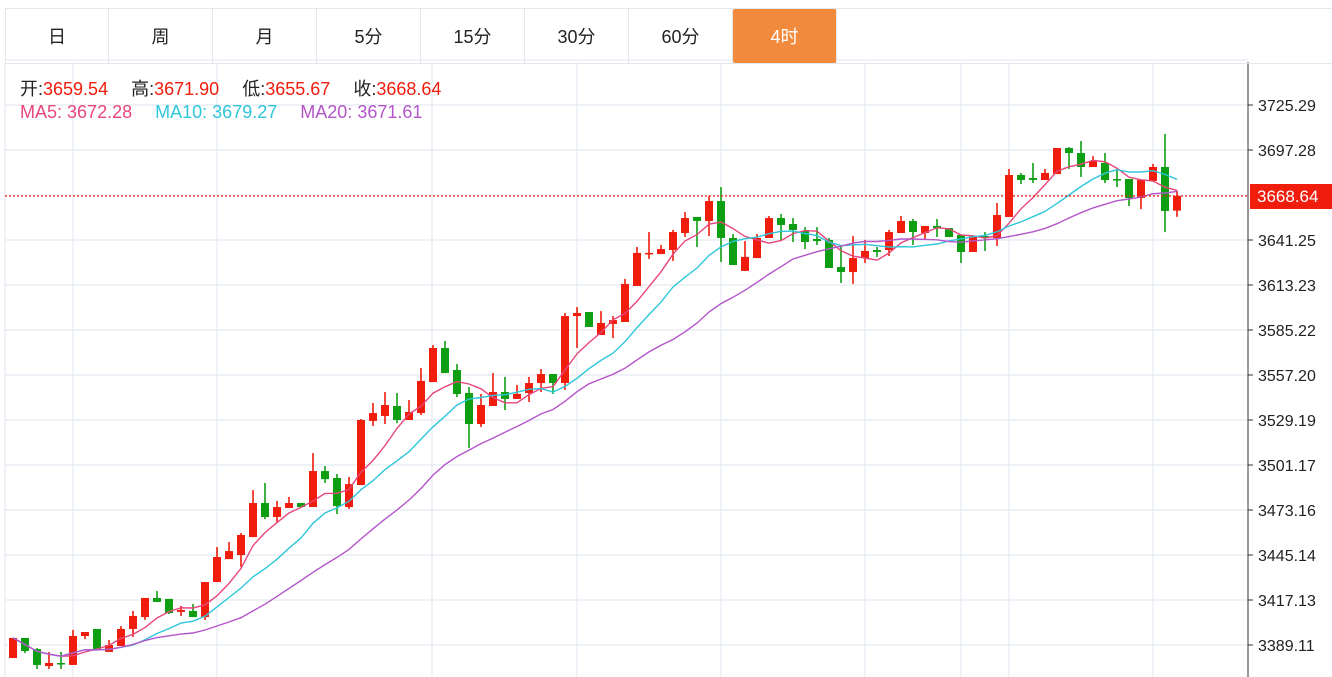 This screenshot has width=1332, height=677. Describe the element at coordinates (1287, 241) in the screenshot. I see `y-tick-label: 3641.25` at that location.